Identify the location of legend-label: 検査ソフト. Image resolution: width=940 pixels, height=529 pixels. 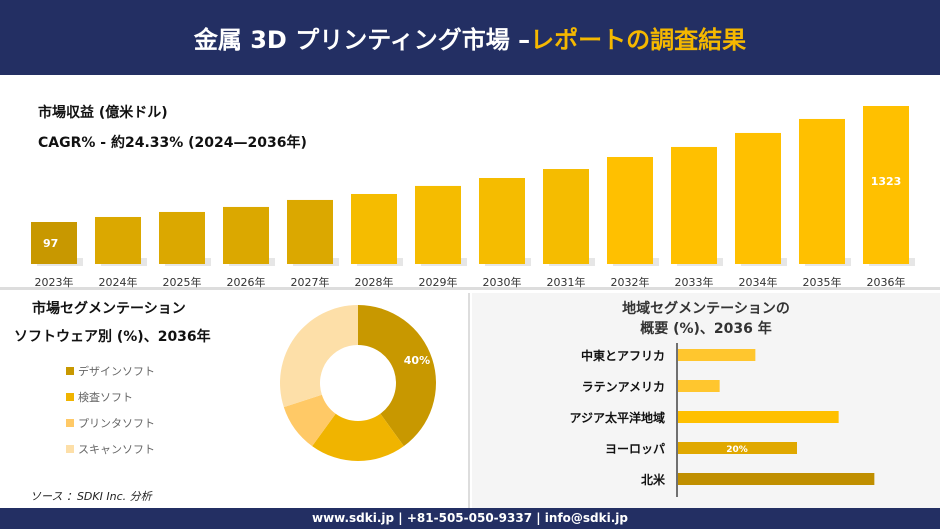
(105, 397).